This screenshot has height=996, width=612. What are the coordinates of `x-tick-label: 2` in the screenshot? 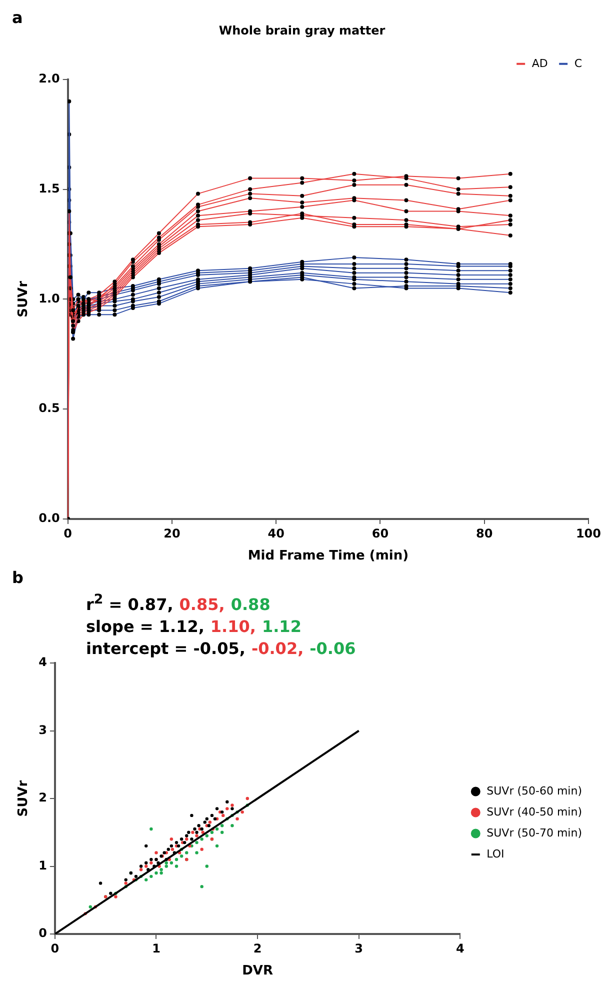 It's located at (257, 948).